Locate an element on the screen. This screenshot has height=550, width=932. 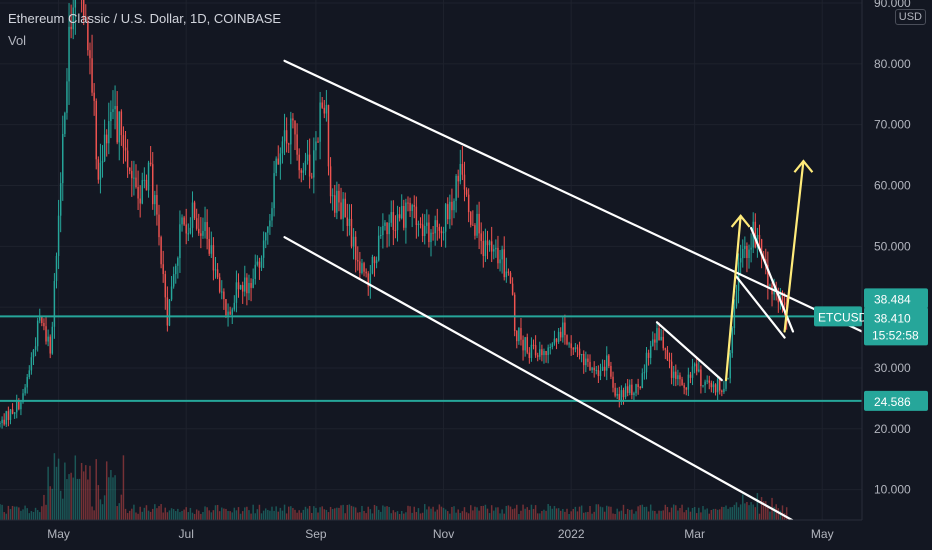
time-tick-label: 2022 is located at coordinates (571, 534).